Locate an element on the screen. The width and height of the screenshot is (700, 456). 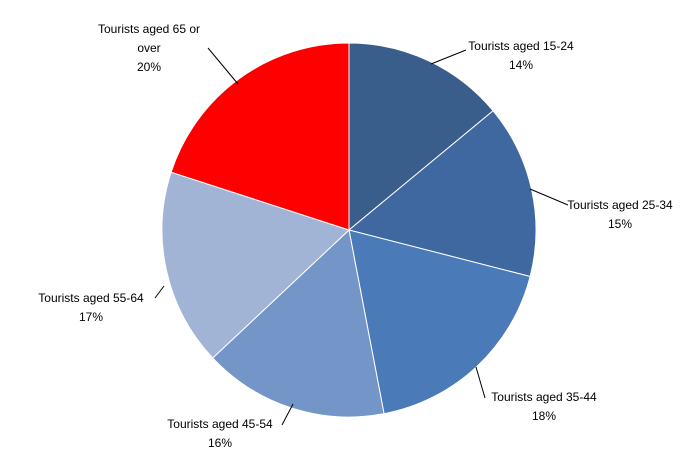
slice-name-label-6-line-1: Tourists aged 65 or is located at coordinates (149, 29).